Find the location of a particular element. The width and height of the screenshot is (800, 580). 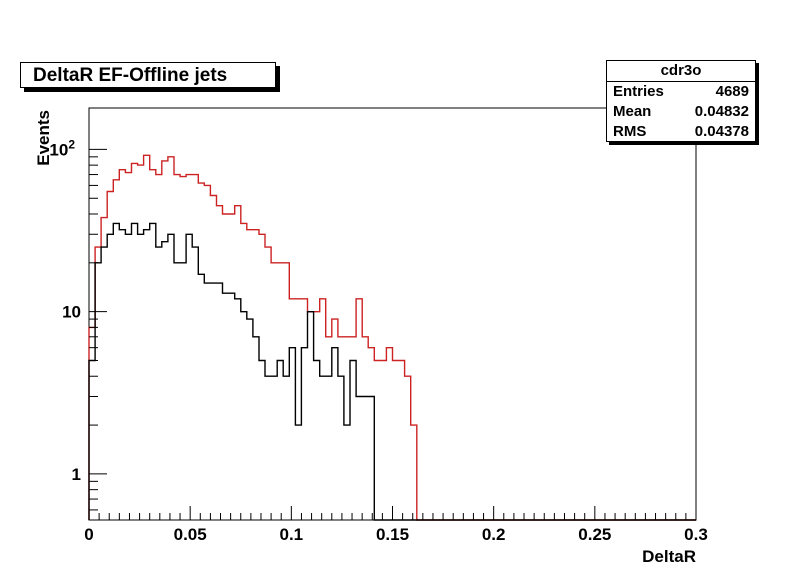

x-tick-label: 0.2 is located at coordinates (494, 534).